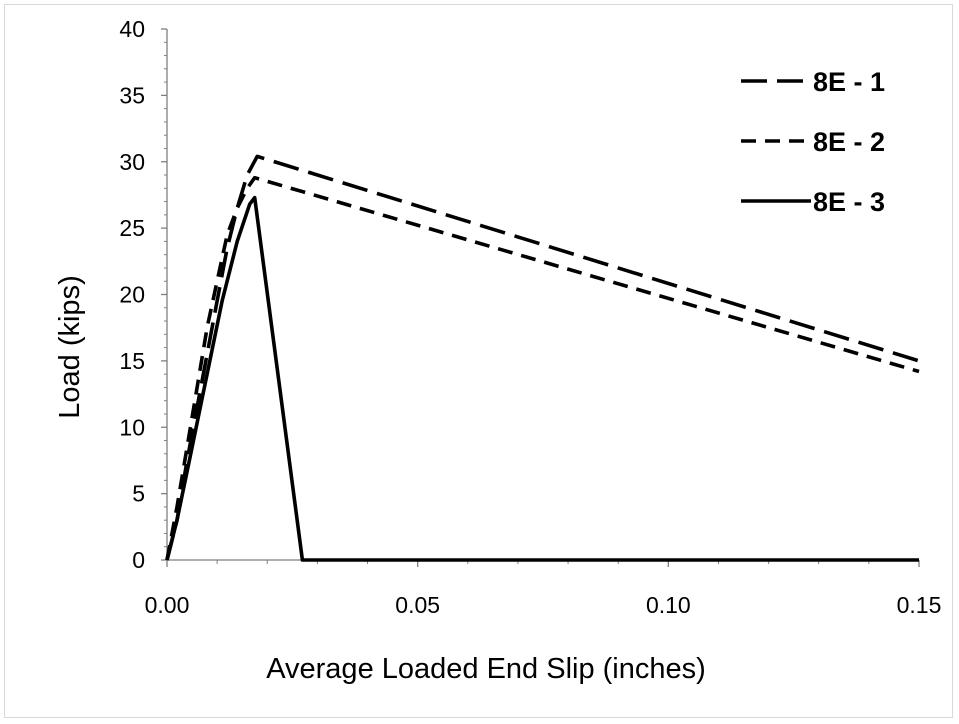  Describe the element at coordinates (919, 605) in the screenshot. I see `x-tick-label: 0.15` at that location.